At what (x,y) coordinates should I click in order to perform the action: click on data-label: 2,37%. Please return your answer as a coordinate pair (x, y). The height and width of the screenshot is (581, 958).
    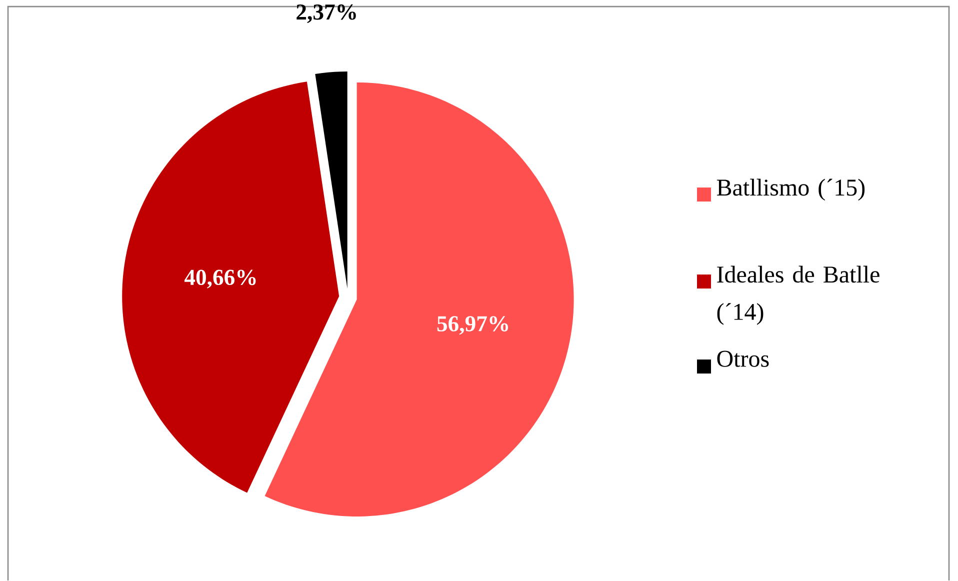
    Looking at the image, I should click on (326, 13).